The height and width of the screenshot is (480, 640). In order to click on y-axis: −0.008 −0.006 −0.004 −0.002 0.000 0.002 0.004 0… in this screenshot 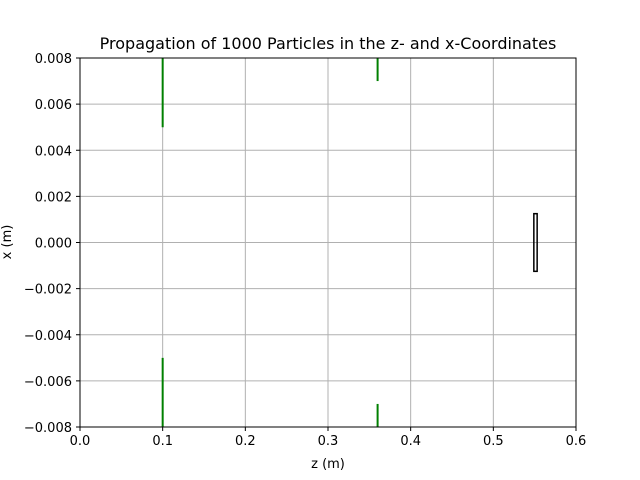, I will do `click(52, 244)`.